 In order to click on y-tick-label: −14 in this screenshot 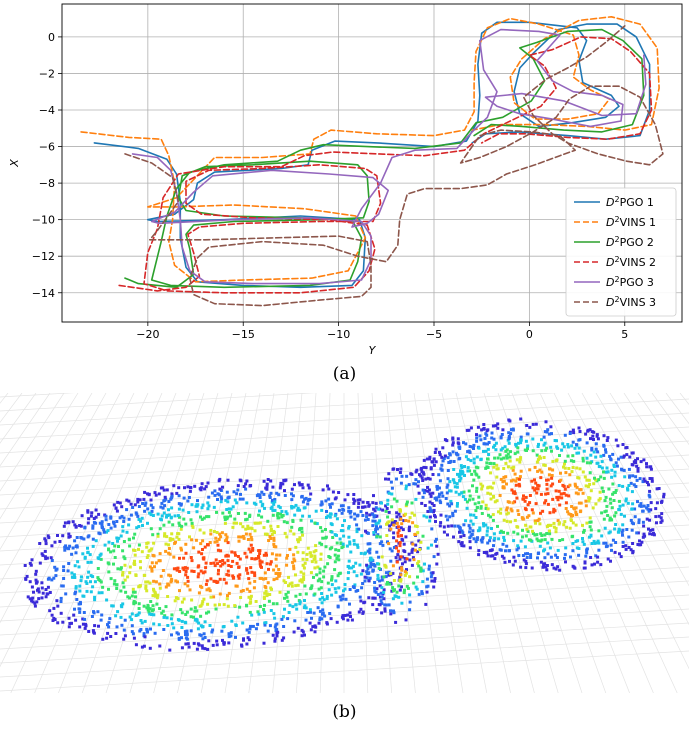, I will do `click(43, 293)`.